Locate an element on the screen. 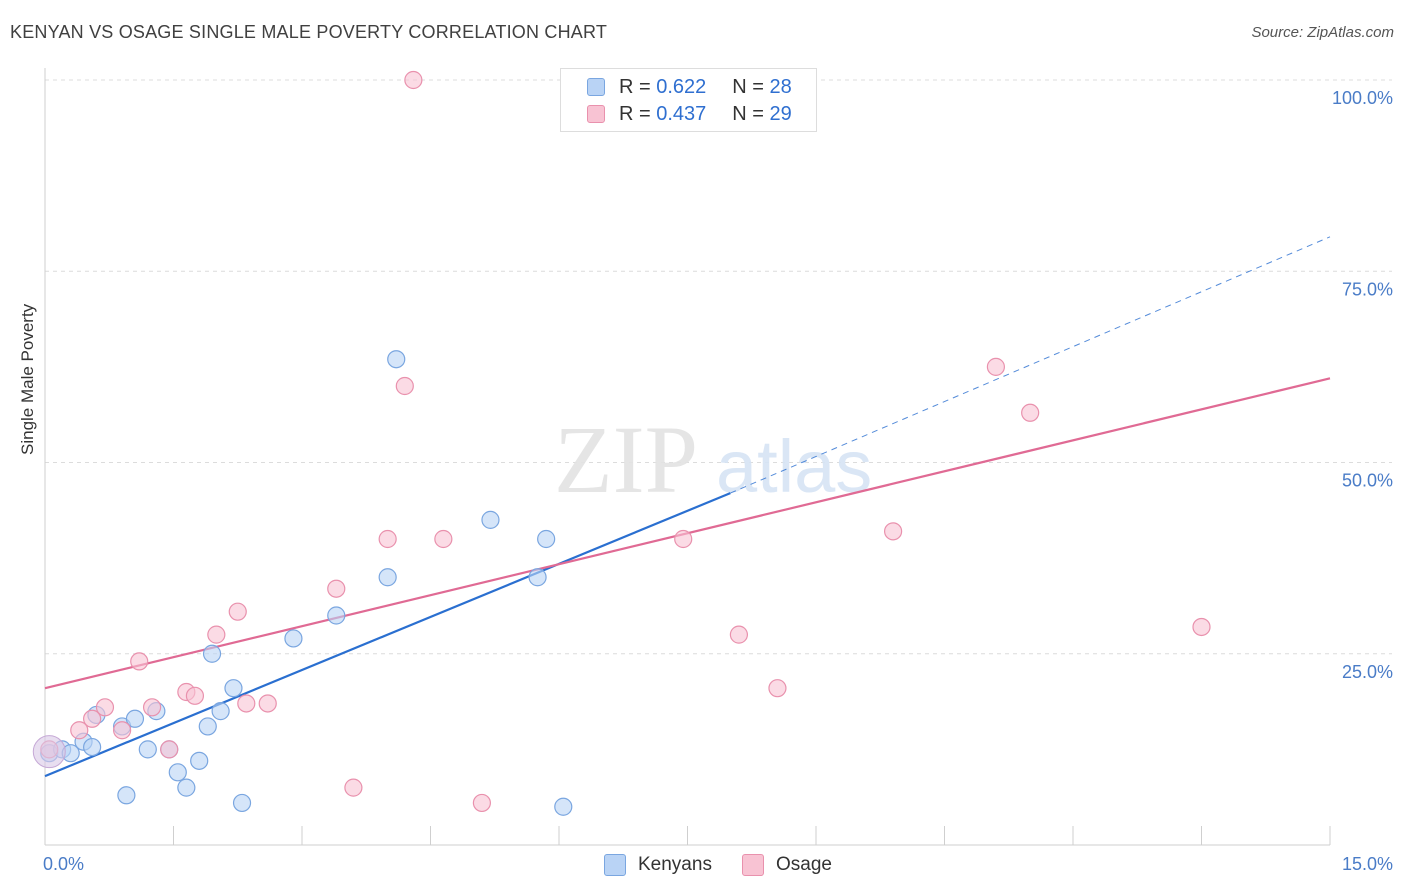 This screenshot has height=892, width=1406. y-tick-label: 25.0% is located at coordinates (1367, 672).